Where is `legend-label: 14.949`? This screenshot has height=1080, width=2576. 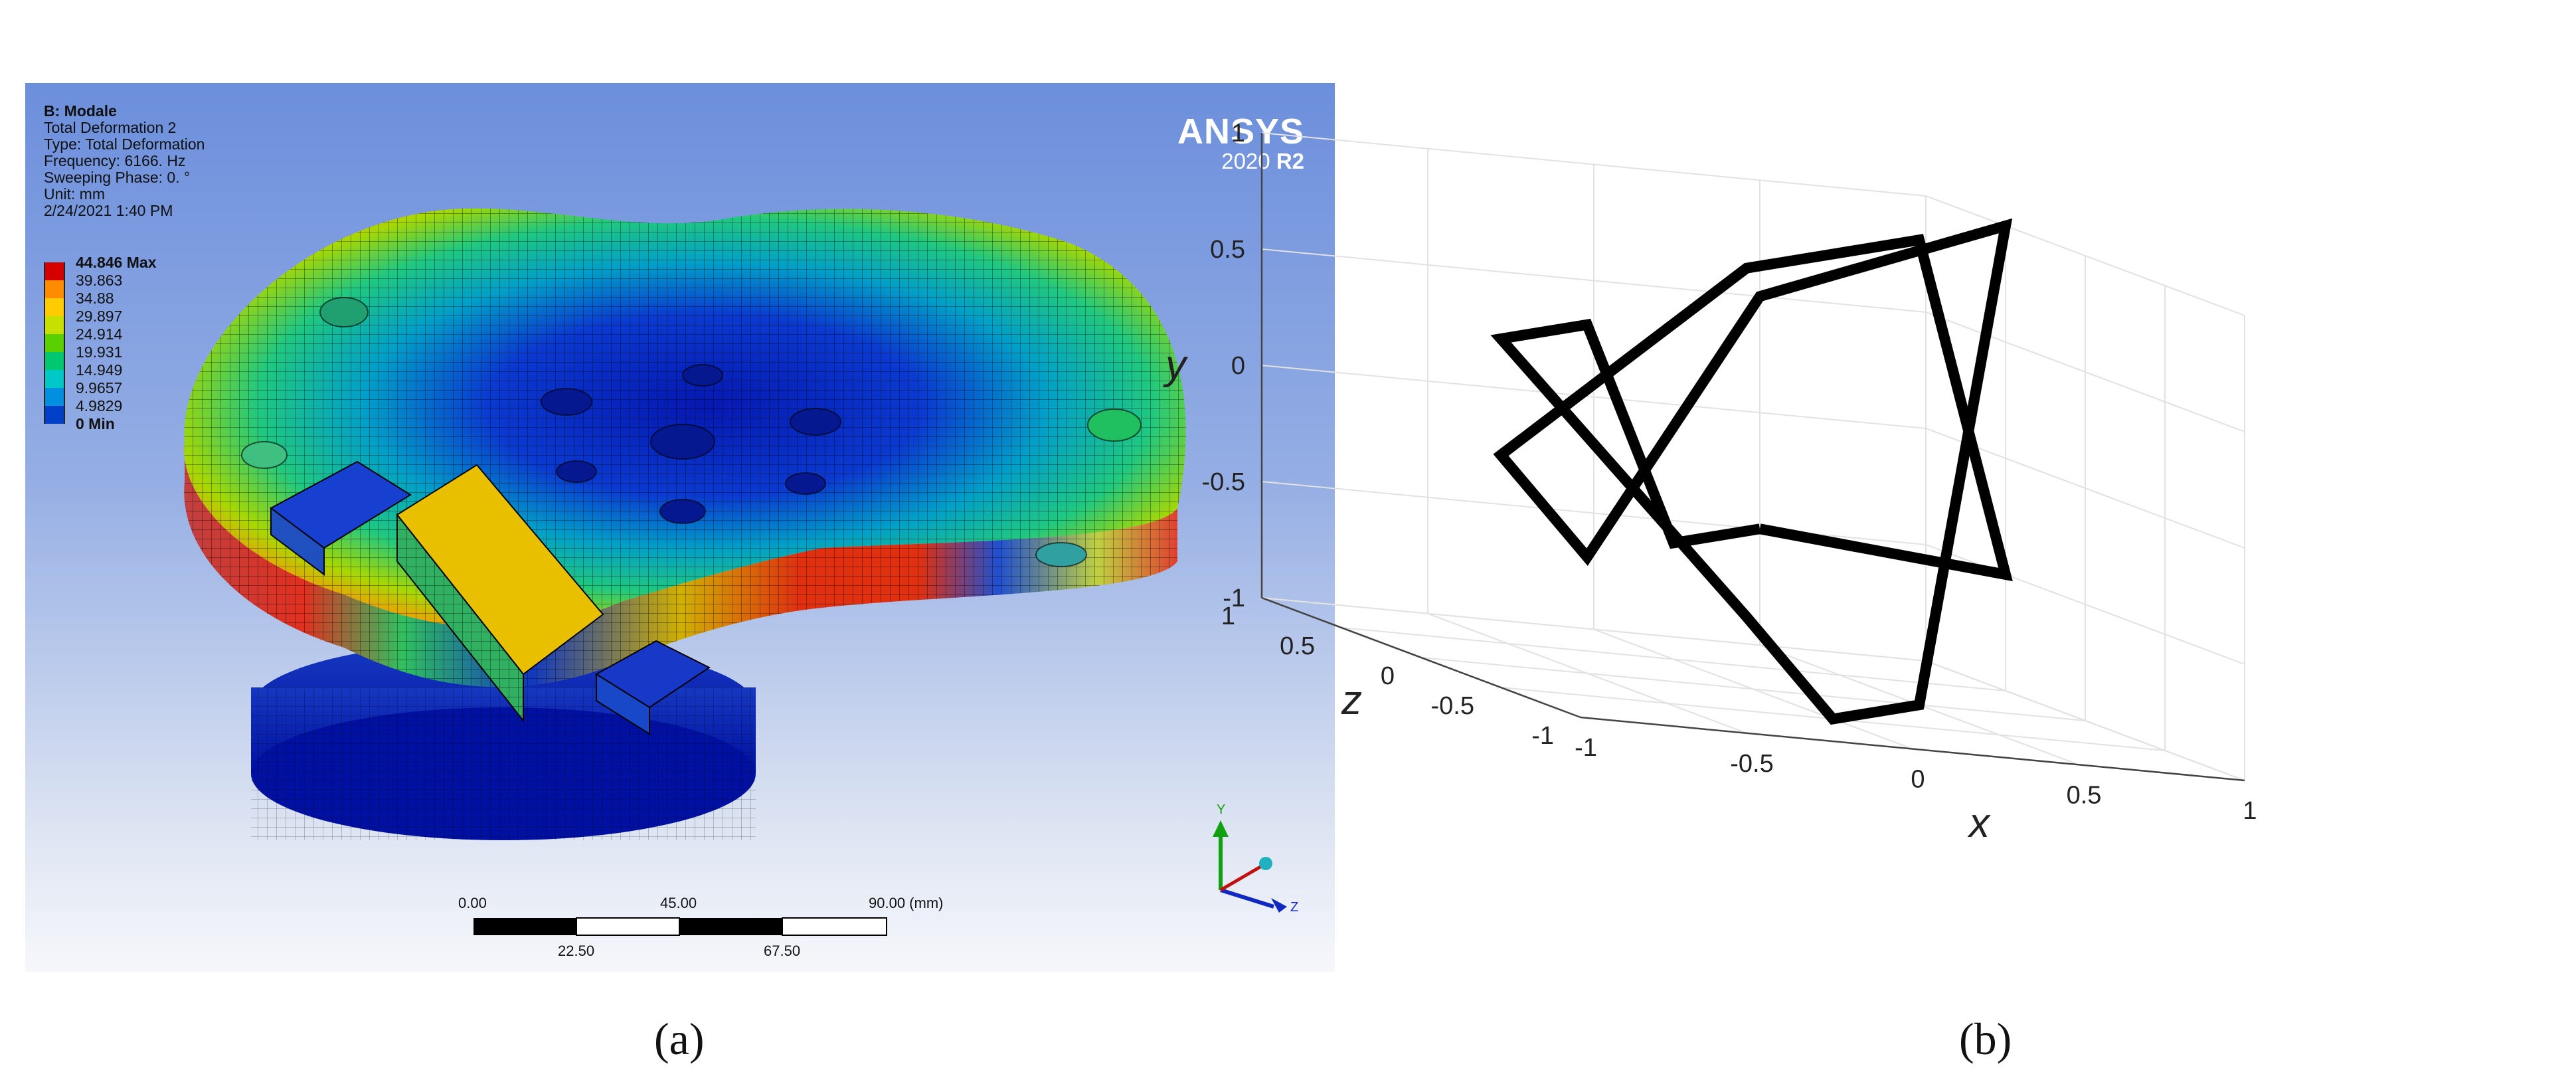 legend-label: 14.949 is located at coordinates (99, 370).